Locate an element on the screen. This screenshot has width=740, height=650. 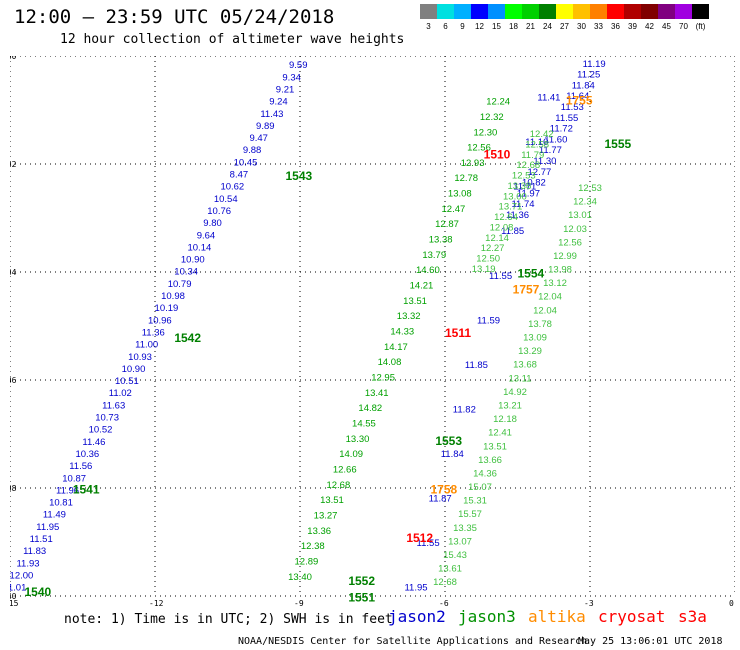
pass-time-label: 1540 is located at coordinates (38, 592).